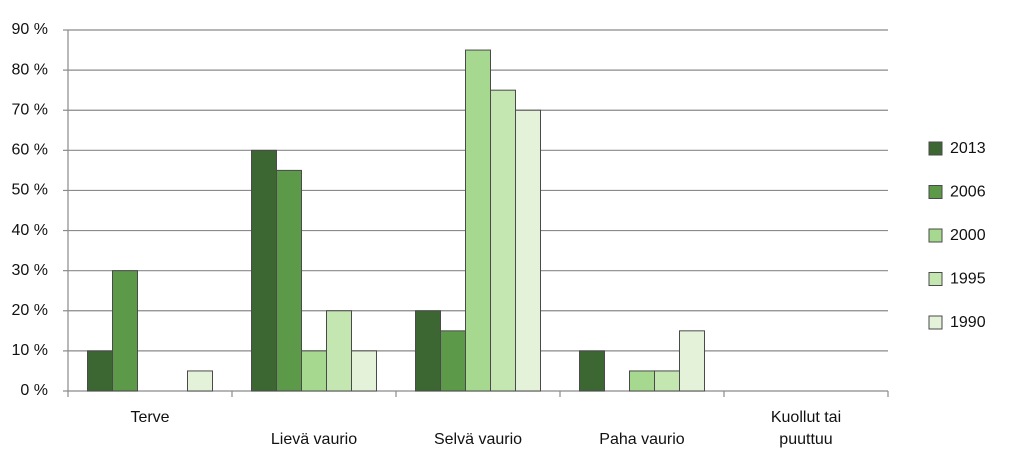 The image size is (1024, 470). Describe the element at coordinates (34, 390) in the screenshot. I see `y-tick-label: 0 %` at that location.